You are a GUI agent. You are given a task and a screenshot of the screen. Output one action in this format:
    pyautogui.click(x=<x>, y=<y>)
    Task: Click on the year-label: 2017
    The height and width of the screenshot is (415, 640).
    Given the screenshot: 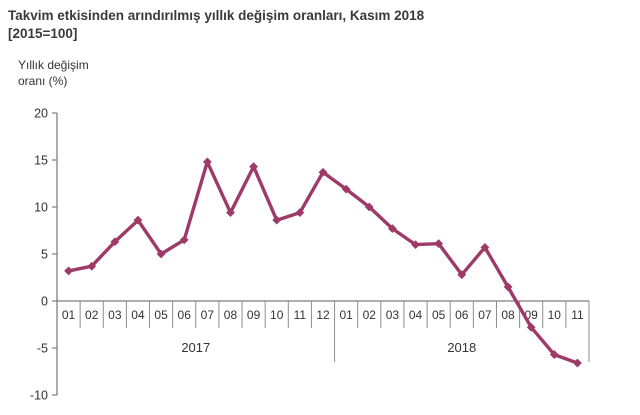 What is the action you would take?
    pyautogui.click(x=195, y=347)
    